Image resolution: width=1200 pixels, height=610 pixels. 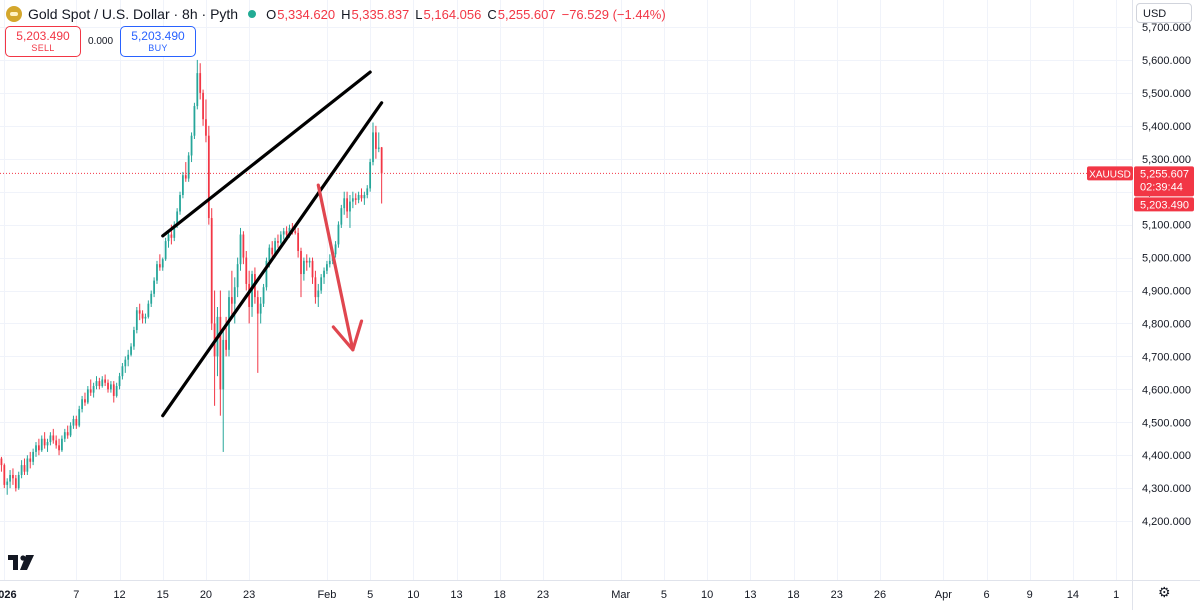 I want to click on price-tick-label: 5,700.000, so click(x=1166, y=28).